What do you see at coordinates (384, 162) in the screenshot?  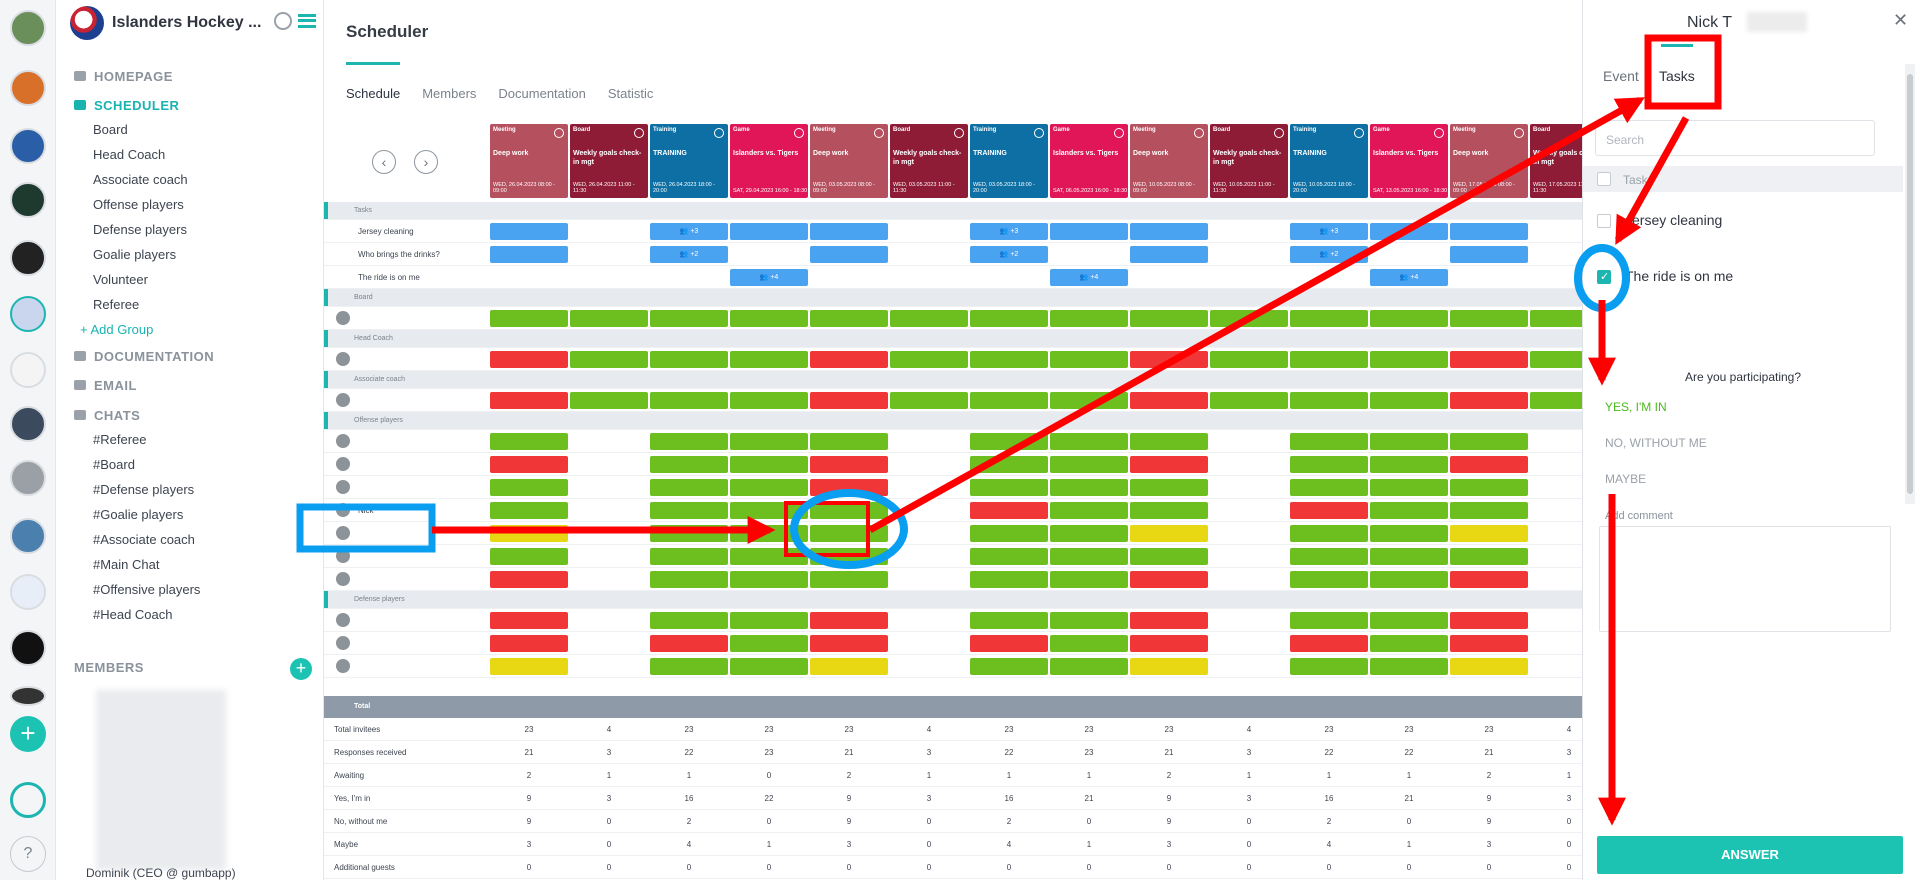 I see `prev-week-button: ‹` at bounding box center [384, 162].